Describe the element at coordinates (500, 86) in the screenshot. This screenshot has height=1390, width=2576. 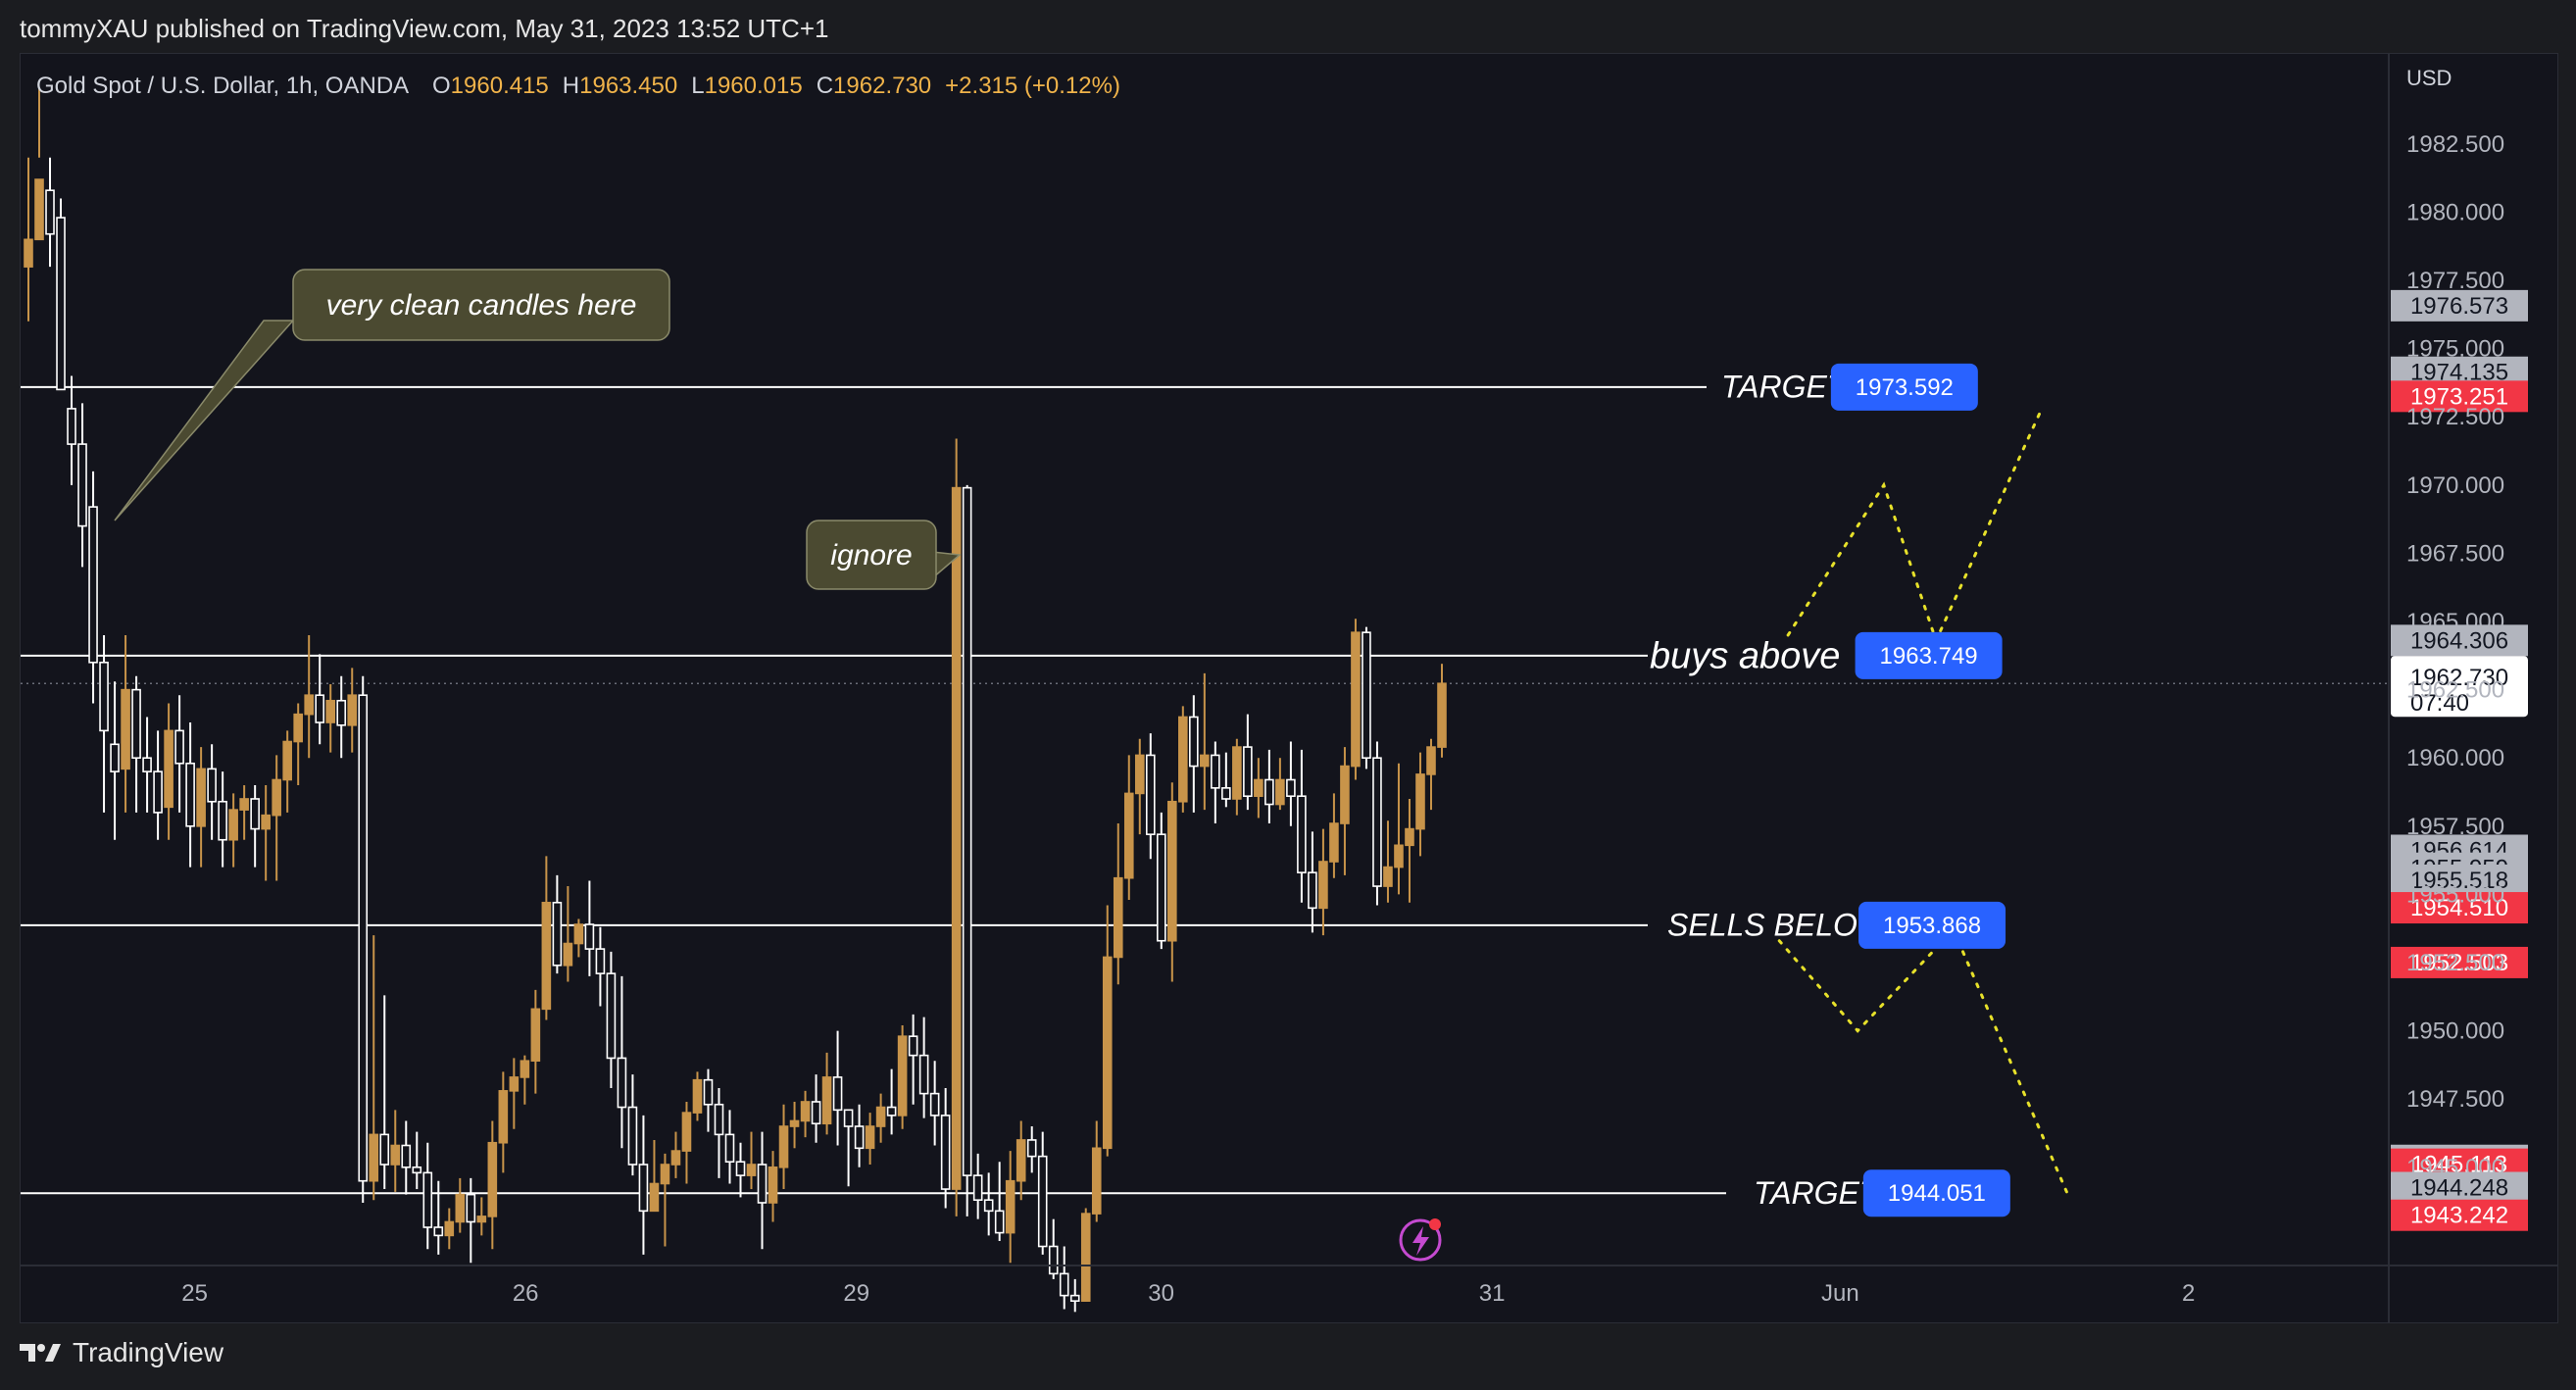
I see `legend-o-value: 1960.415` at that location.